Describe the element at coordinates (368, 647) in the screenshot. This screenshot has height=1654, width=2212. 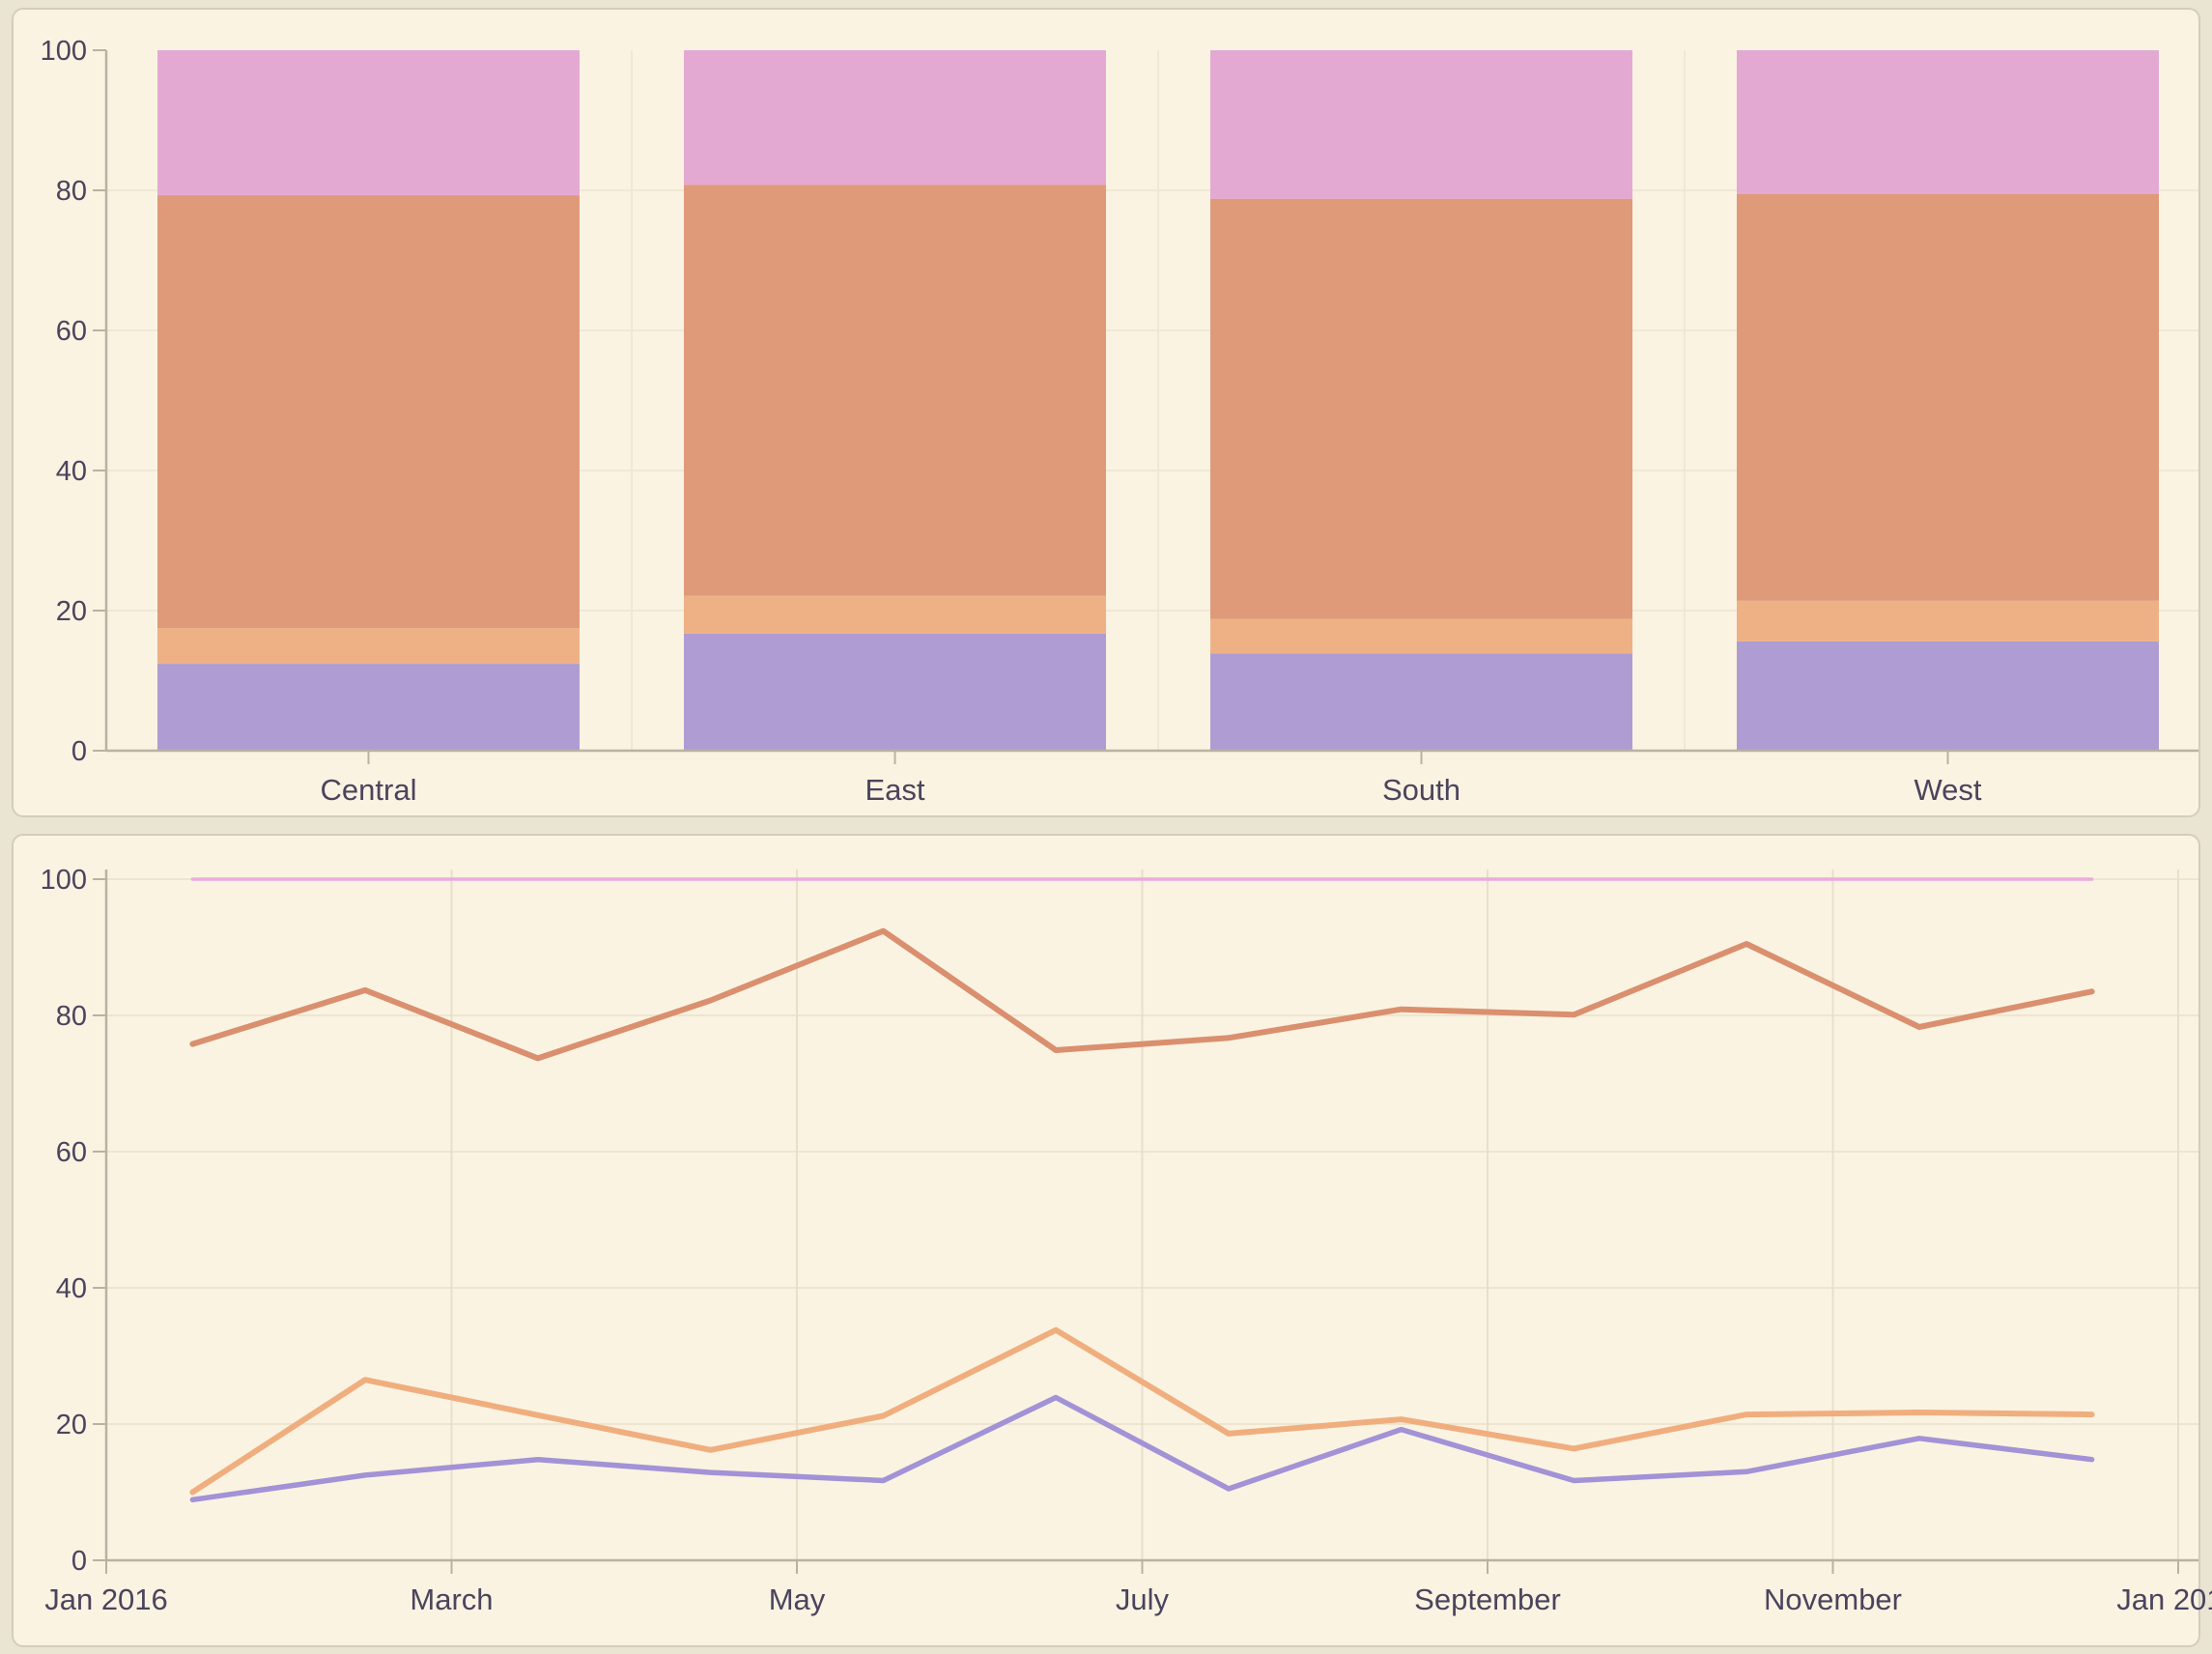
I see `bar-segment-central-orange` at that location.